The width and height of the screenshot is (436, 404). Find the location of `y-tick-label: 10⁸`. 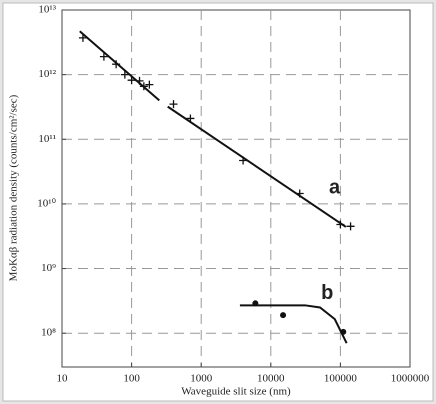

y-tick-label: 10⁸ is located at coordinates (48, 333).